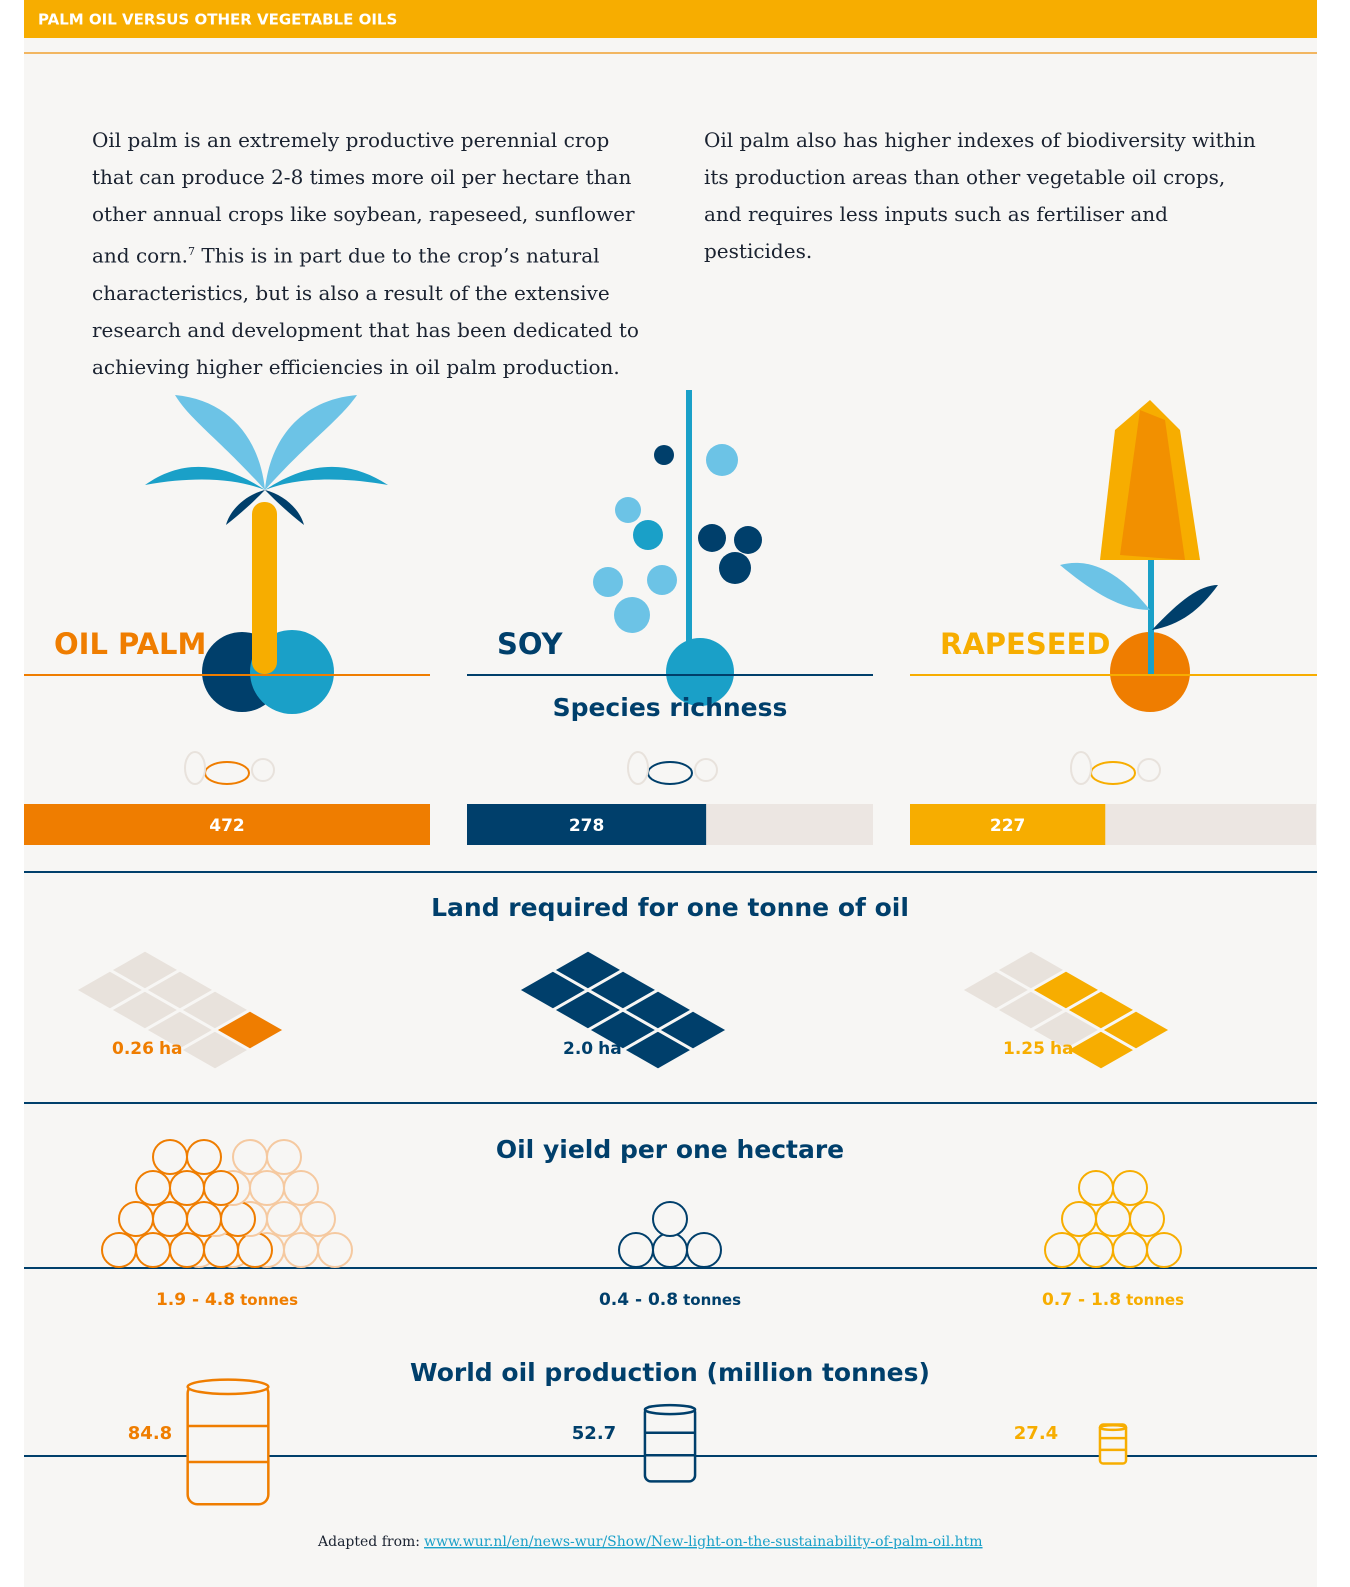 Image resolution: width=1350 pixels, height=1587 pixels. I want to click on land-label: 1.25 ha, so click(1038, 1049).